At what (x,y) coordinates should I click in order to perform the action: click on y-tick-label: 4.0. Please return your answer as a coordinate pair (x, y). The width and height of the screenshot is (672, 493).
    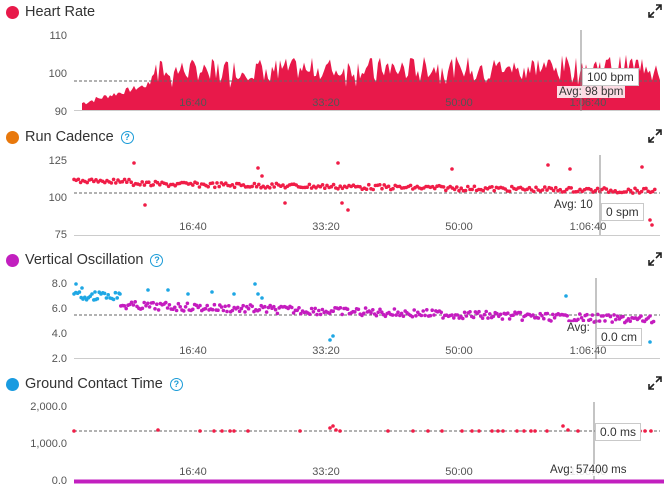
    Looking at the image, I should click on (59, 334).